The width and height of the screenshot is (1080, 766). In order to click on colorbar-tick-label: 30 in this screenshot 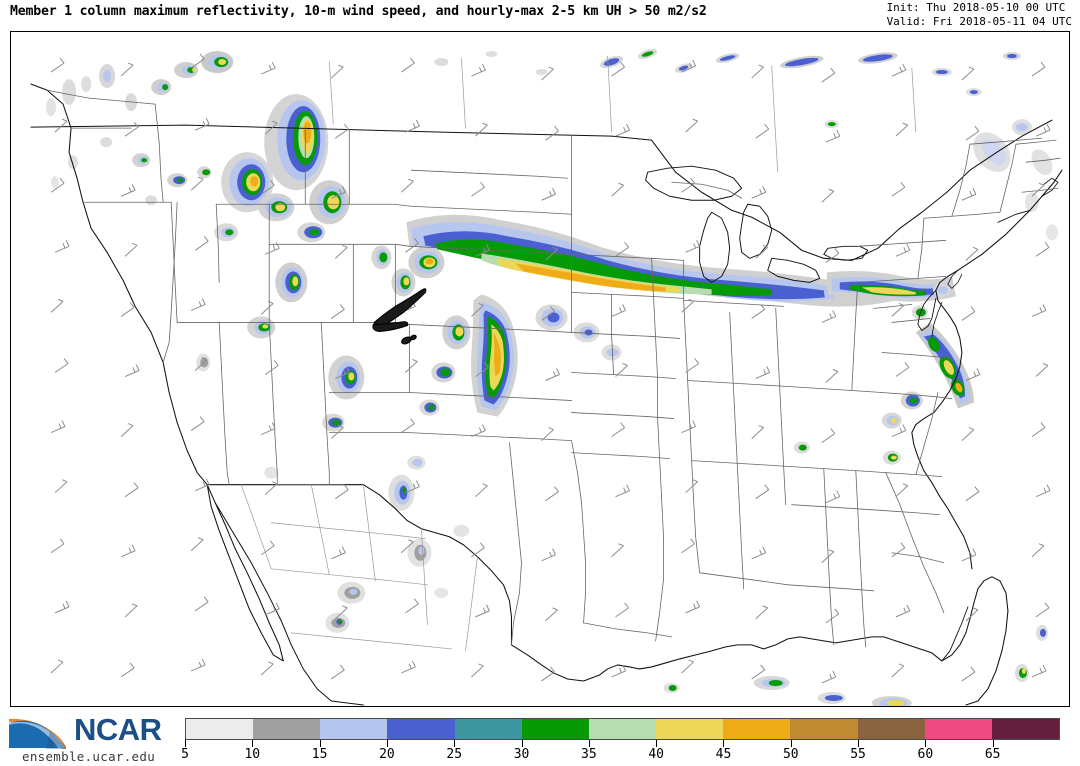, I will do `click(521, 754)`.